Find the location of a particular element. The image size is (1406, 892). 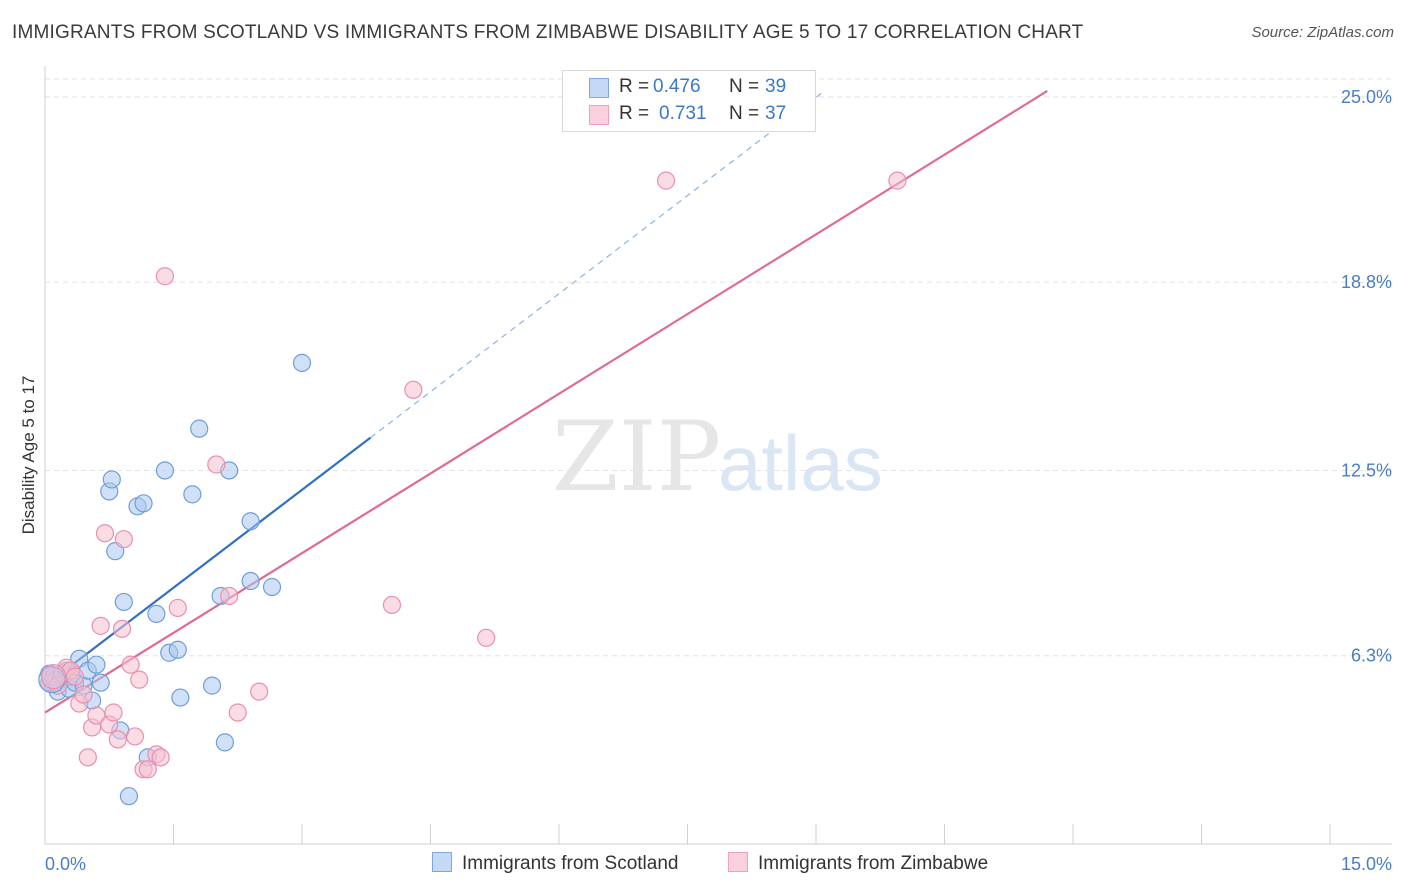

y-tick-label: 25.0% is located at coordinates (1366, 97).